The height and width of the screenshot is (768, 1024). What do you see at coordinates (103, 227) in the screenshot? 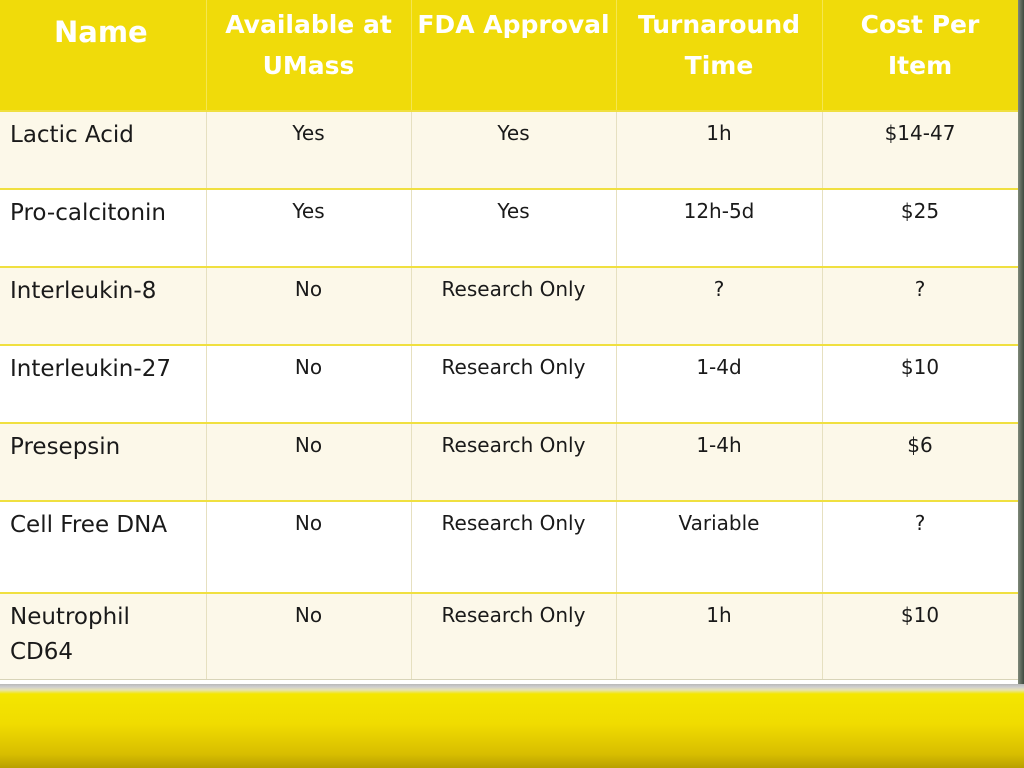
I see `biomarker-name-cell: Pro-calcitonin` at bounding box center [103, 227].